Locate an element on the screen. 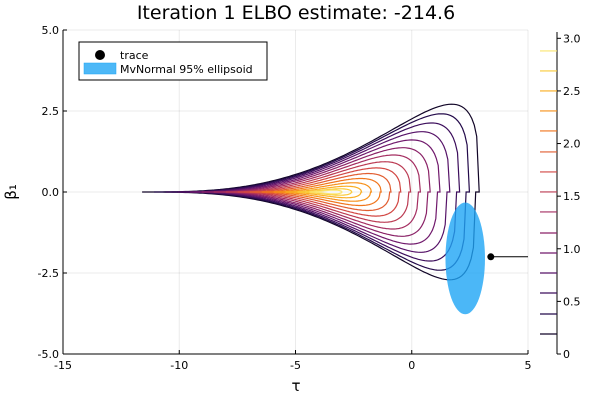 Image resolution: width=600 pixels, height=400 pixels. x-tick-label: -15 is located at coordinates (63, 365).